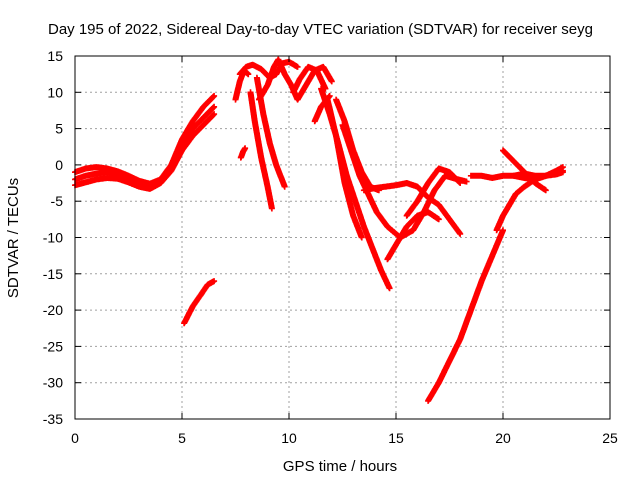 This screenshot has height=480, width=640. What do you see at coordinates (53, 310) in the screenshot?
I see `y-tick-label: -20` at bounding box center [53, 310].